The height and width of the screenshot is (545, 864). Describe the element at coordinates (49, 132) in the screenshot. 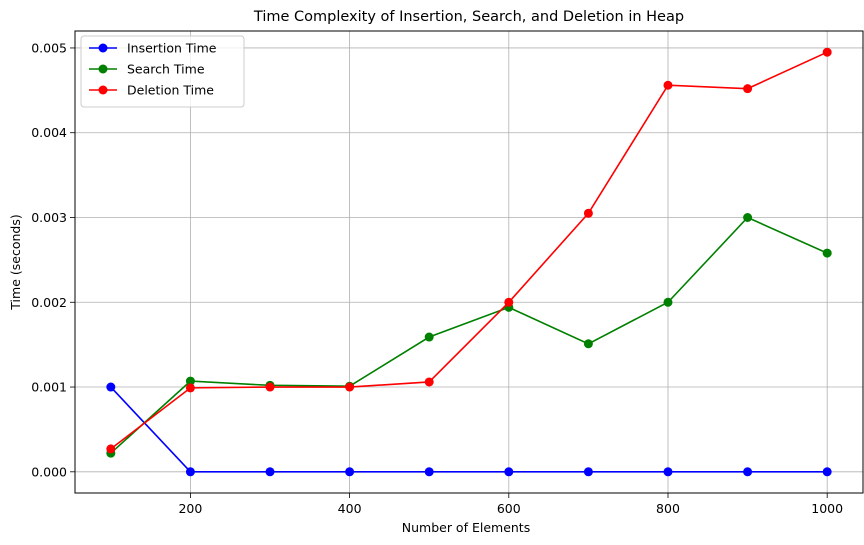

I see `y-tick-label: 0.004` at that location.